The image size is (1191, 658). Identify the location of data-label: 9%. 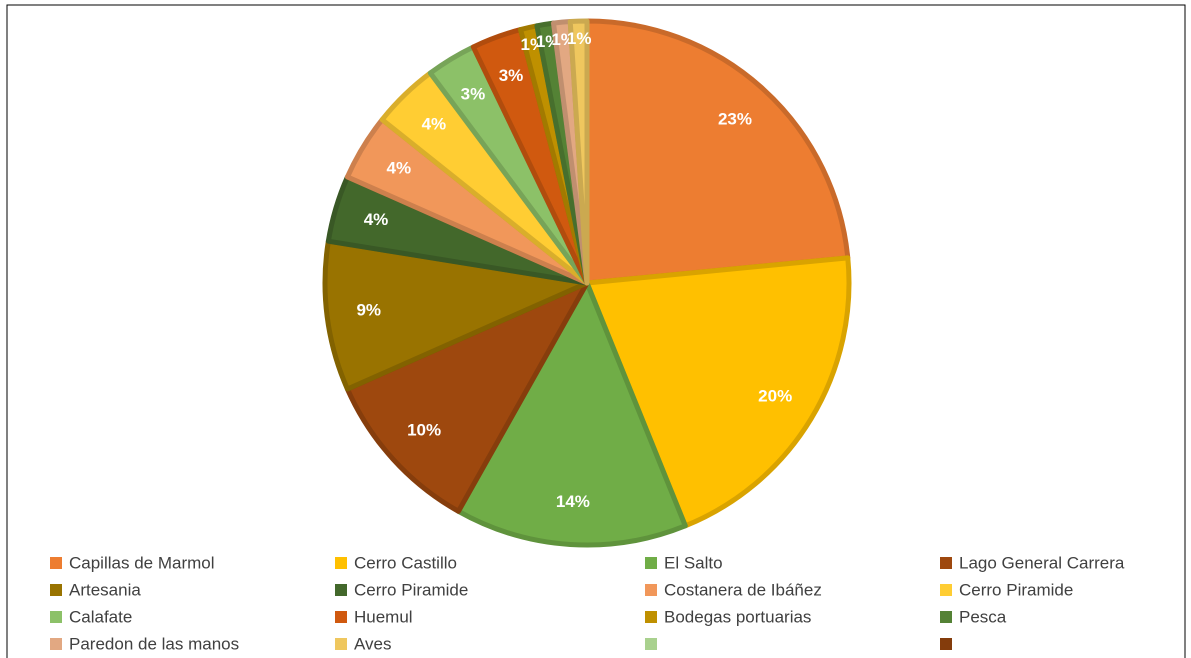
(368, 310).